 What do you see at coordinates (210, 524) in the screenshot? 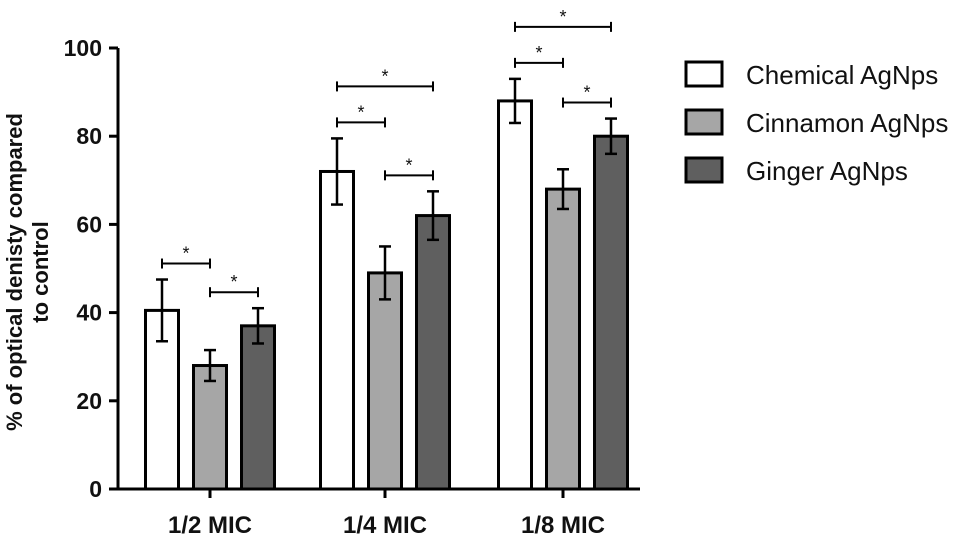
I see `x-tick-label: 1/2 MIC` at bounding box center [210, 524].